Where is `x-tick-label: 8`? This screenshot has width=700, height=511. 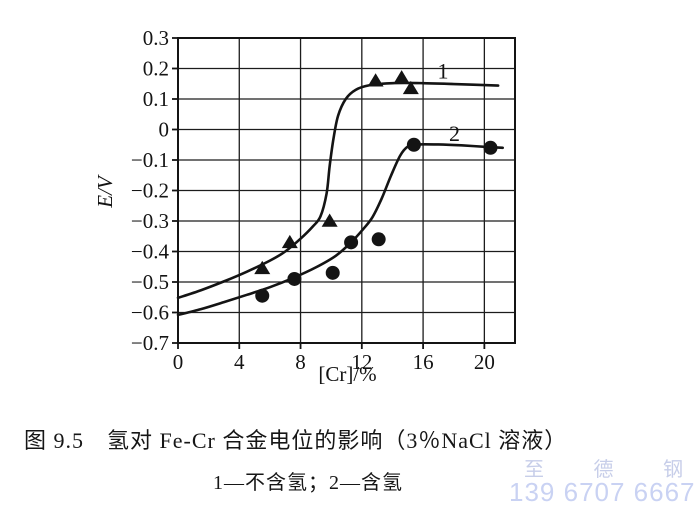 x-tick-label: 8 is located at coordinates (300, 362).